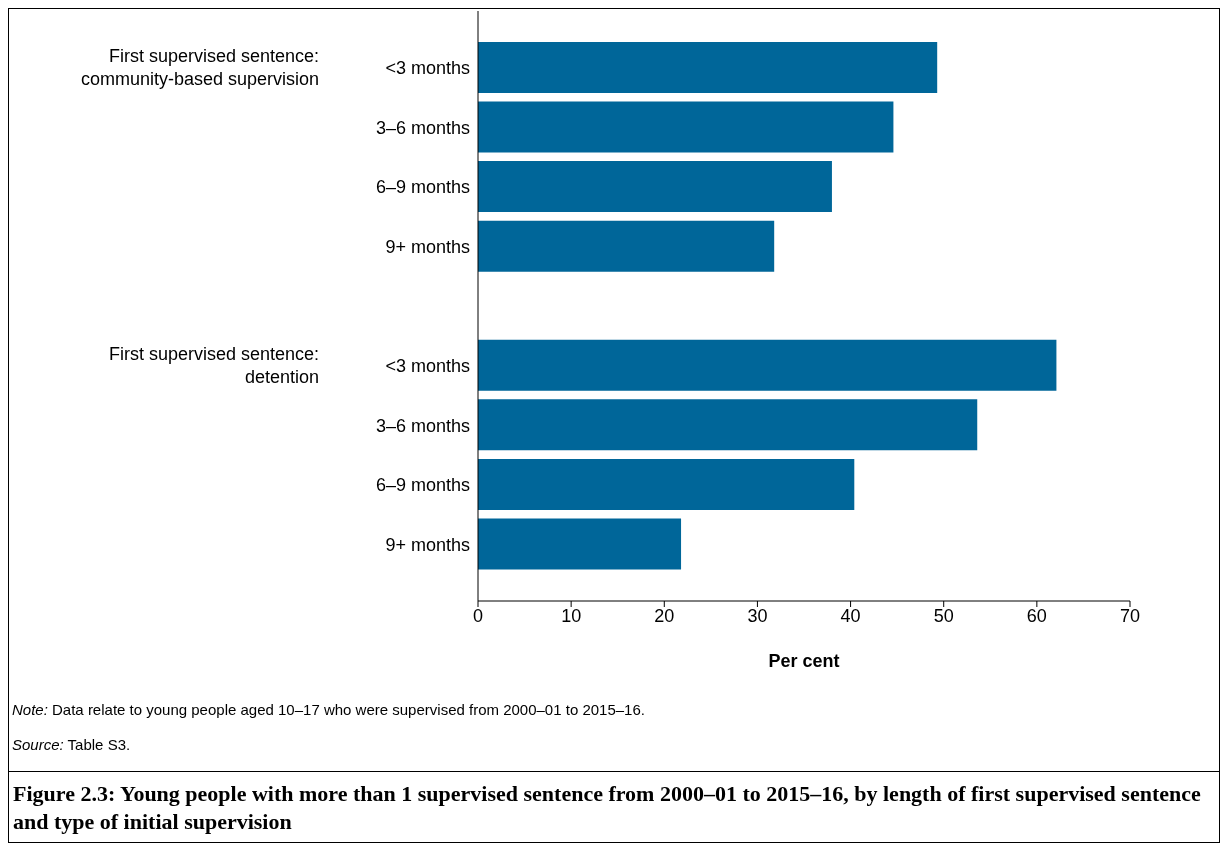  I want to click on x-axis-title: Per cent, so click(804, 661).